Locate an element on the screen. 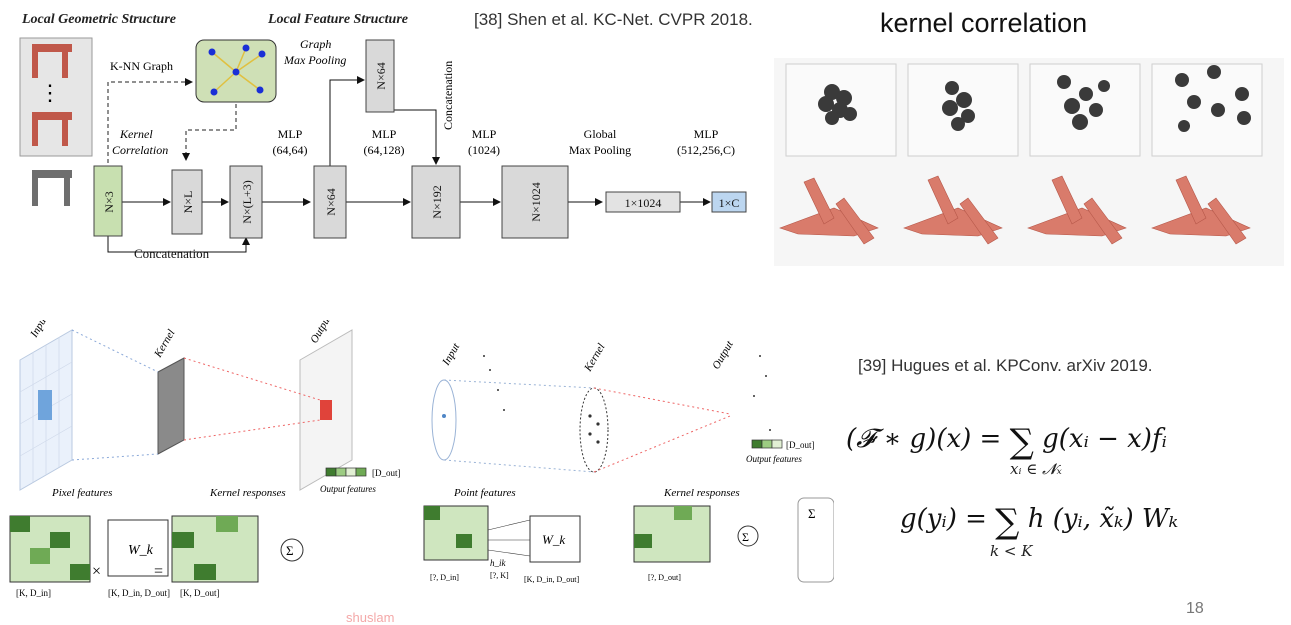 This screenshot has width=1291, height=625. equation-convolution-sum-index: xᵢ ∈ 𝓝ₓ is located at coordinates (1036, 469).